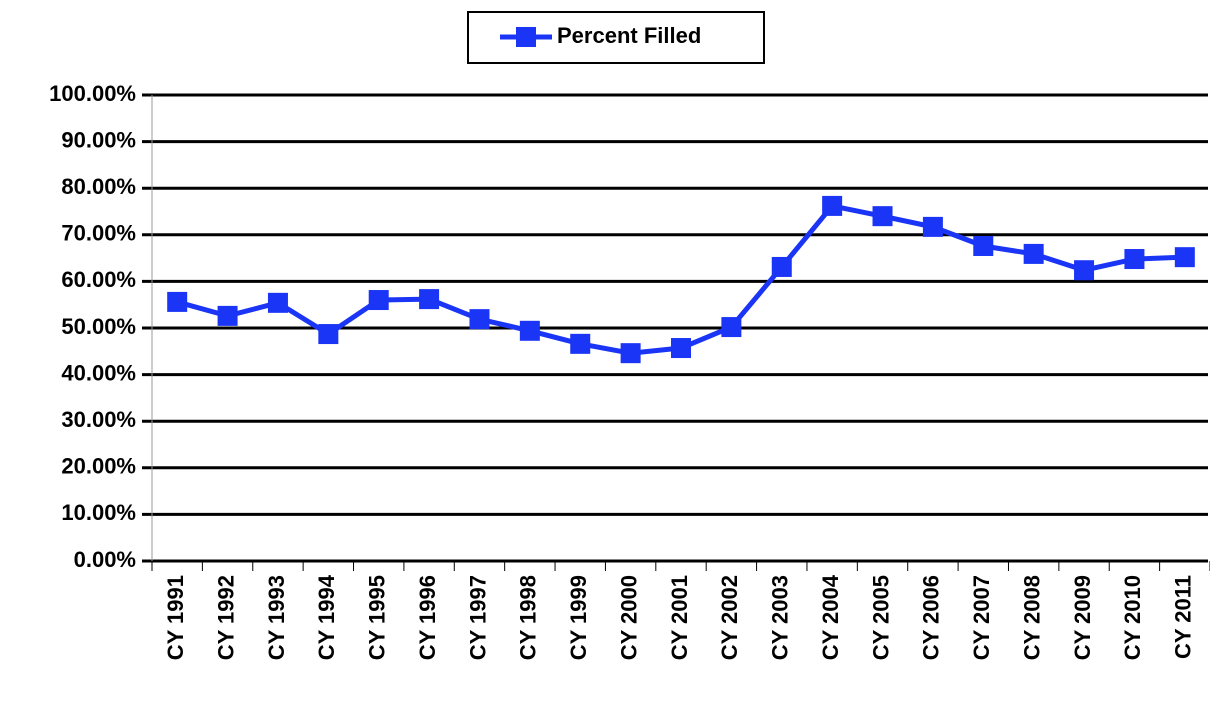 This screenshot has height=702, width=1210. What do you see at coordinates (1031, 617) in the screenshot?
I see `x-tick-label: CY 2008` at bounding box center [1031, 617].